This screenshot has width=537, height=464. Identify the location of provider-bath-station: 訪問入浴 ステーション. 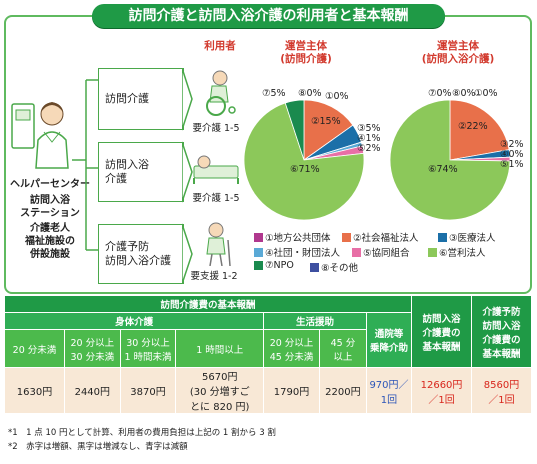
(50, 207).